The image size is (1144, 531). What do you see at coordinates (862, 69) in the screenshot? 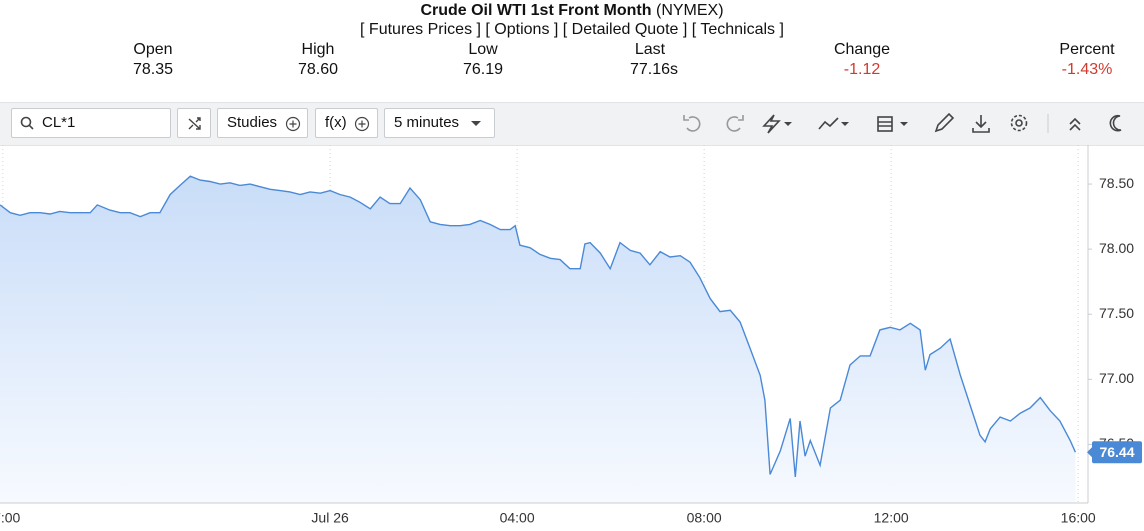
I see `stat-value: -1.12` at bounding box center [862, 69].